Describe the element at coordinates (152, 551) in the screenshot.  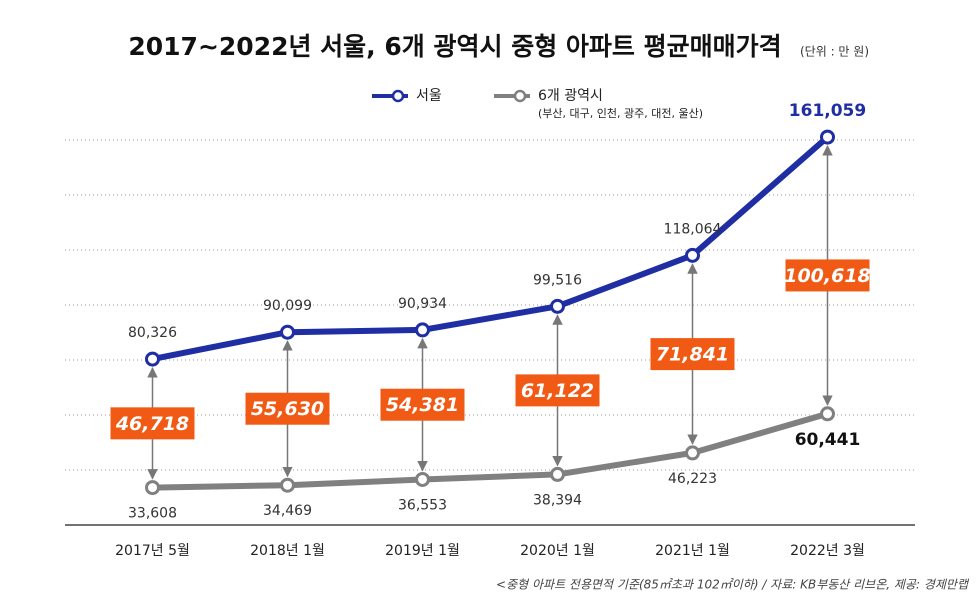
I see `x-tick-label: 2017년 5월` at that location.